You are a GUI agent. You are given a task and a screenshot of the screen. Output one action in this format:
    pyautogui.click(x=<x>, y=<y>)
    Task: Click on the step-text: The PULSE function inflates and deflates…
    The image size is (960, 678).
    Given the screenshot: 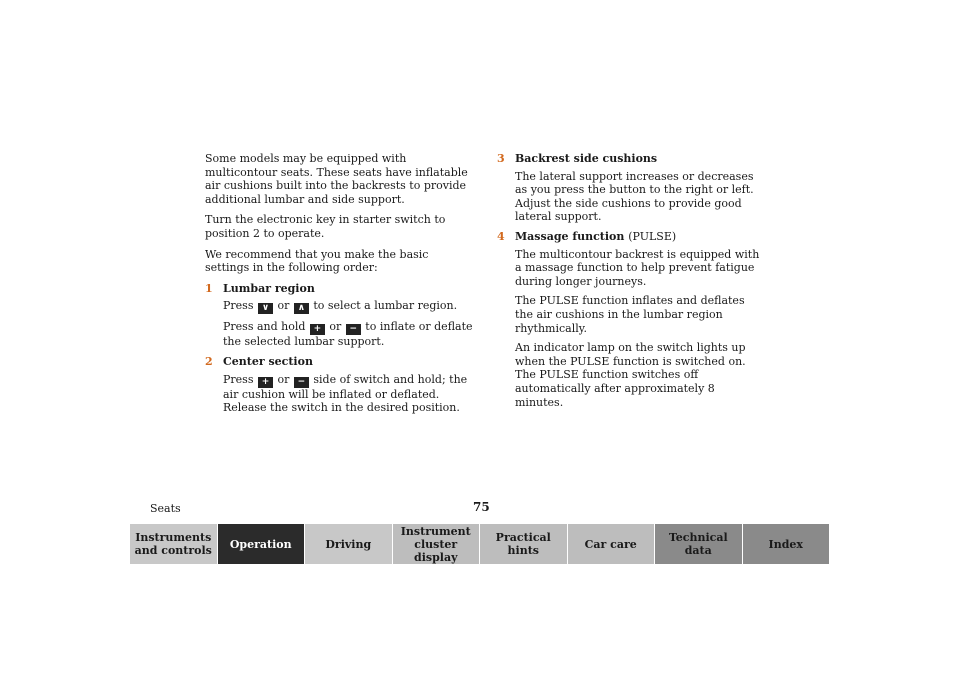 What is the action you would take?
    pyautogui.click(x=630, y=314)
    